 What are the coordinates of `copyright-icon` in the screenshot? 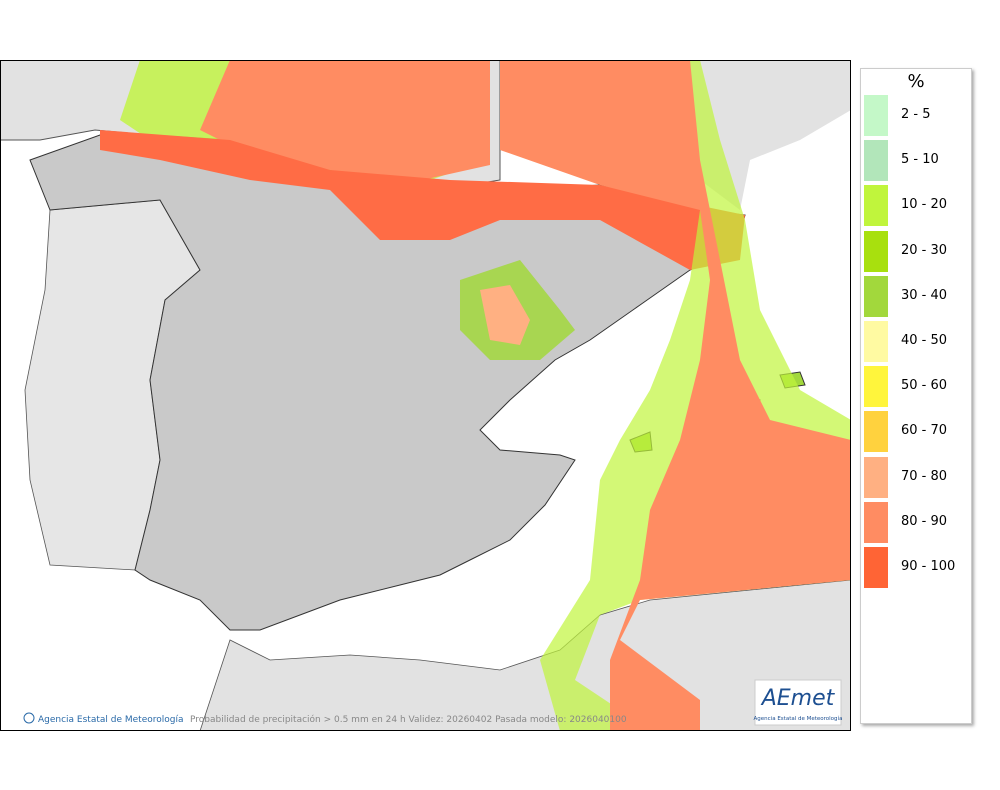 It's located at (29, 718).